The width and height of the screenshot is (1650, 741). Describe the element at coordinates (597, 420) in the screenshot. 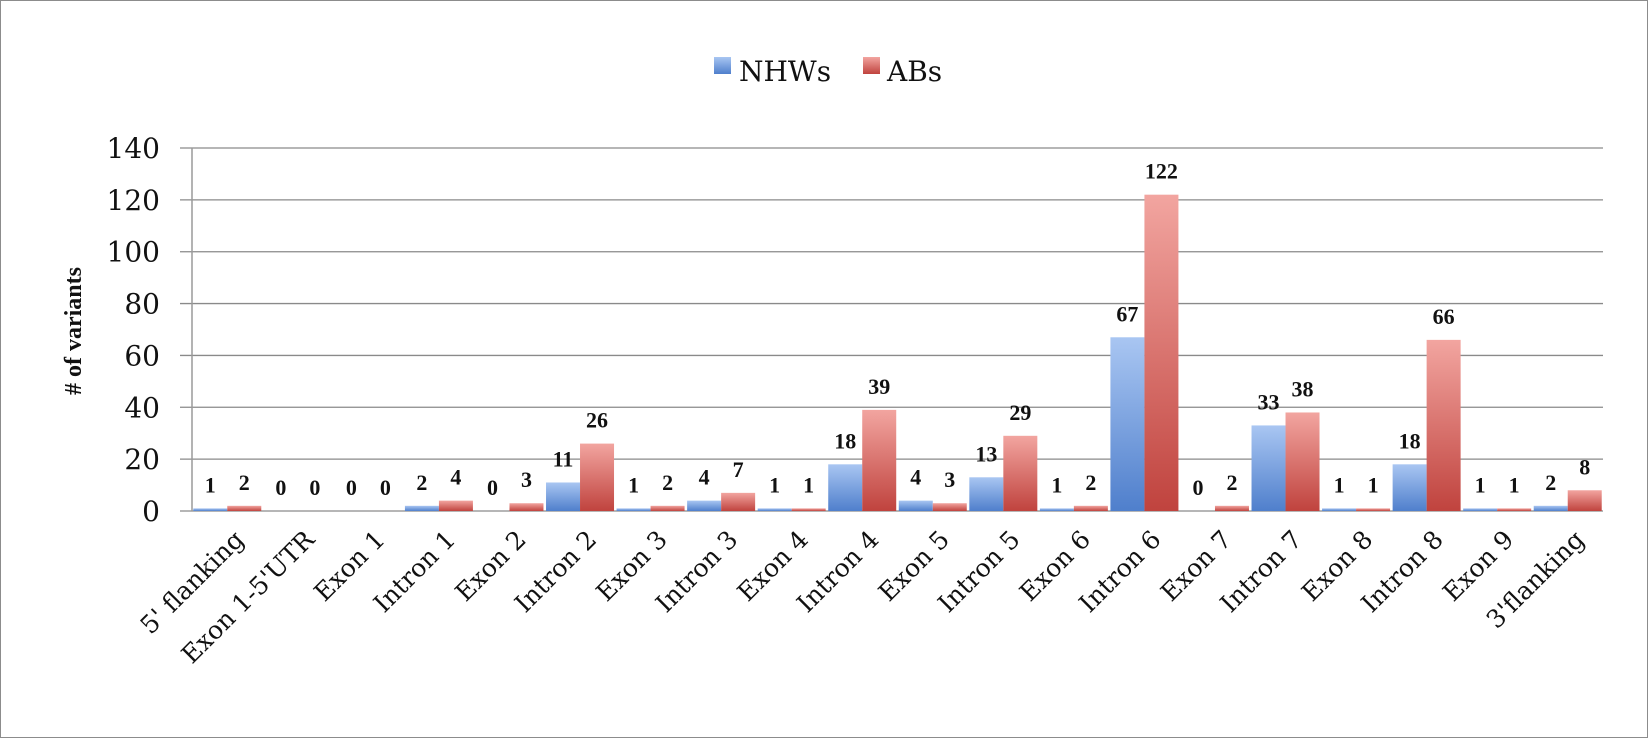

I see `data-label: 26` at that location.